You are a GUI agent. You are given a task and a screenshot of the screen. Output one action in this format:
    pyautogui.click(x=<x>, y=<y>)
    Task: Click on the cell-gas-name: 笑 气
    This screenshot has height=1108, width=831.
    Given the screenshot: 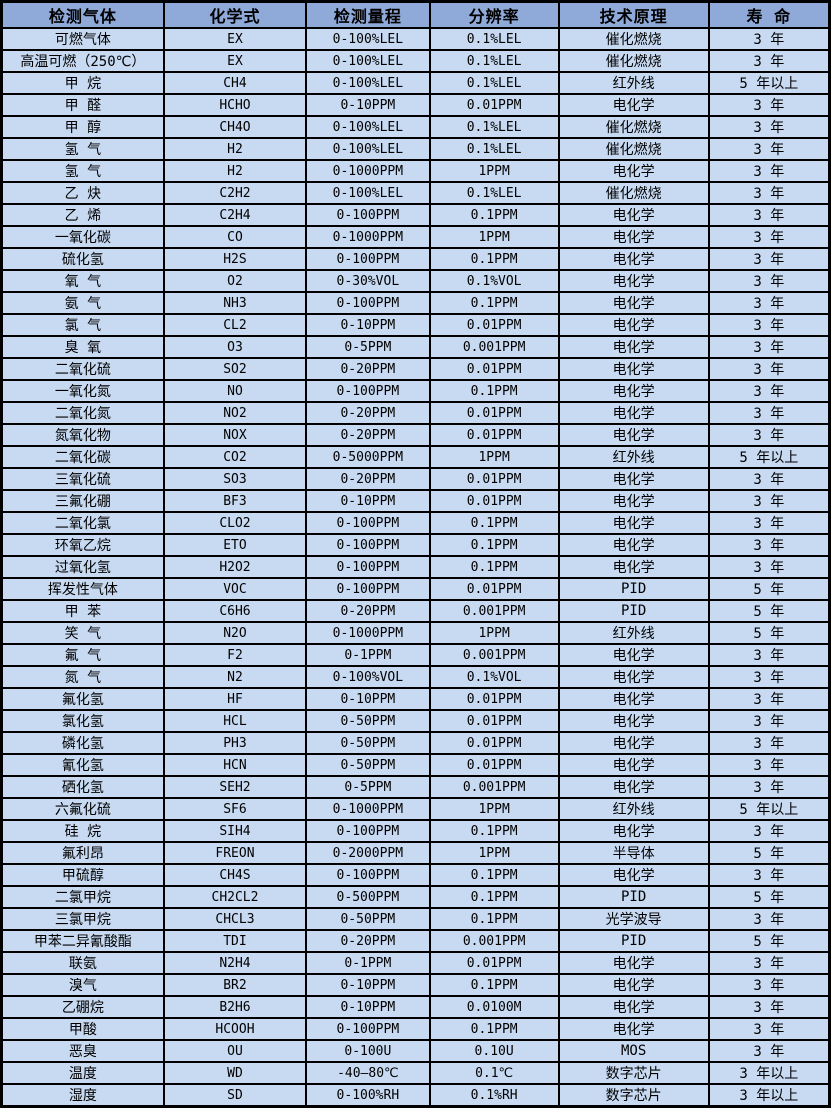 What is the action you would take?
    pyautogui.click(x=82, y=633)
    